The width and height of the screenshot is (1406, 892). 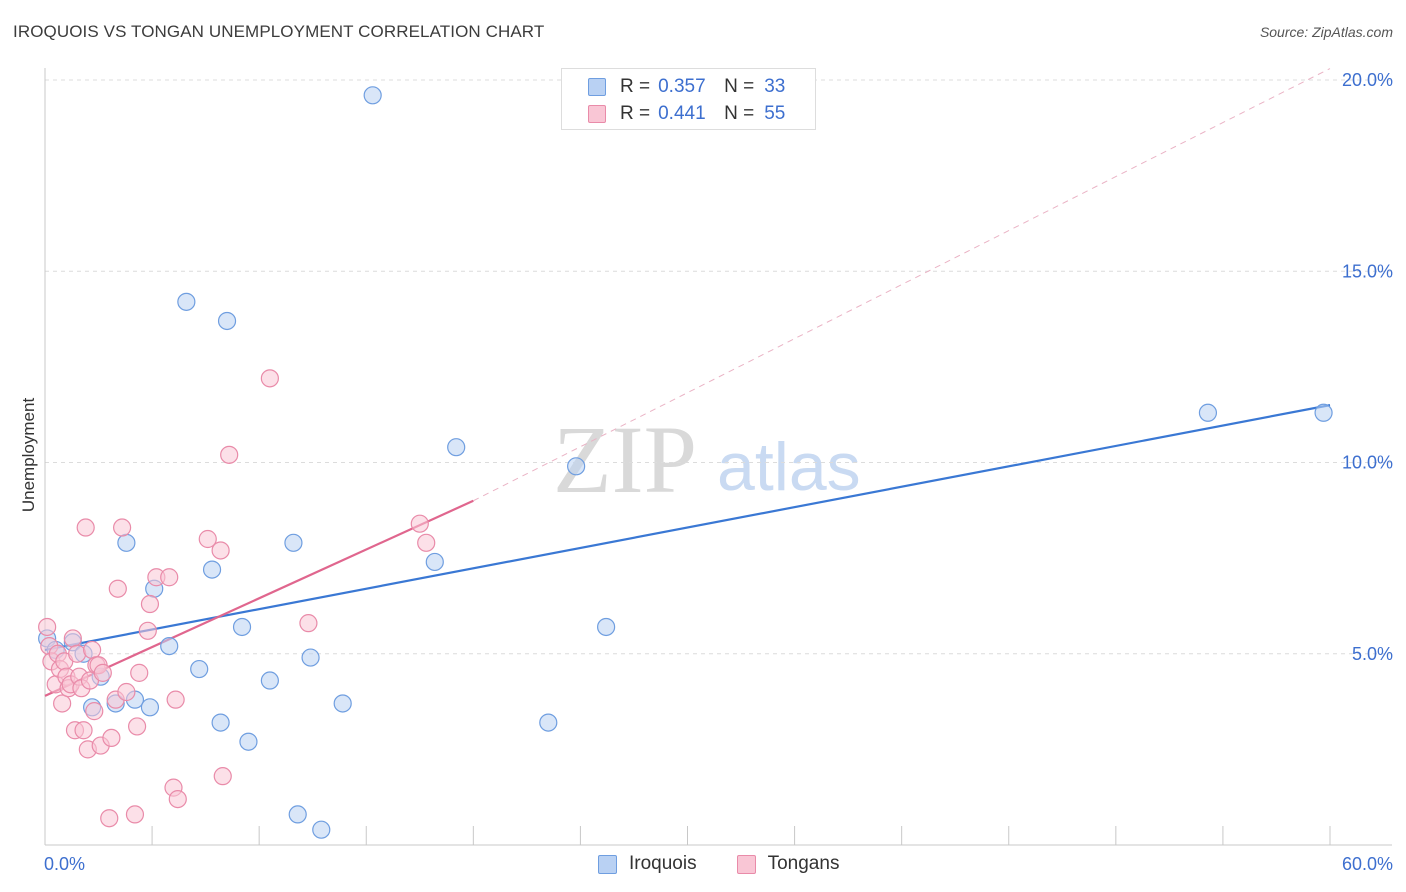 I want to click on r-value: 0.441, so click(x=682, y=113).